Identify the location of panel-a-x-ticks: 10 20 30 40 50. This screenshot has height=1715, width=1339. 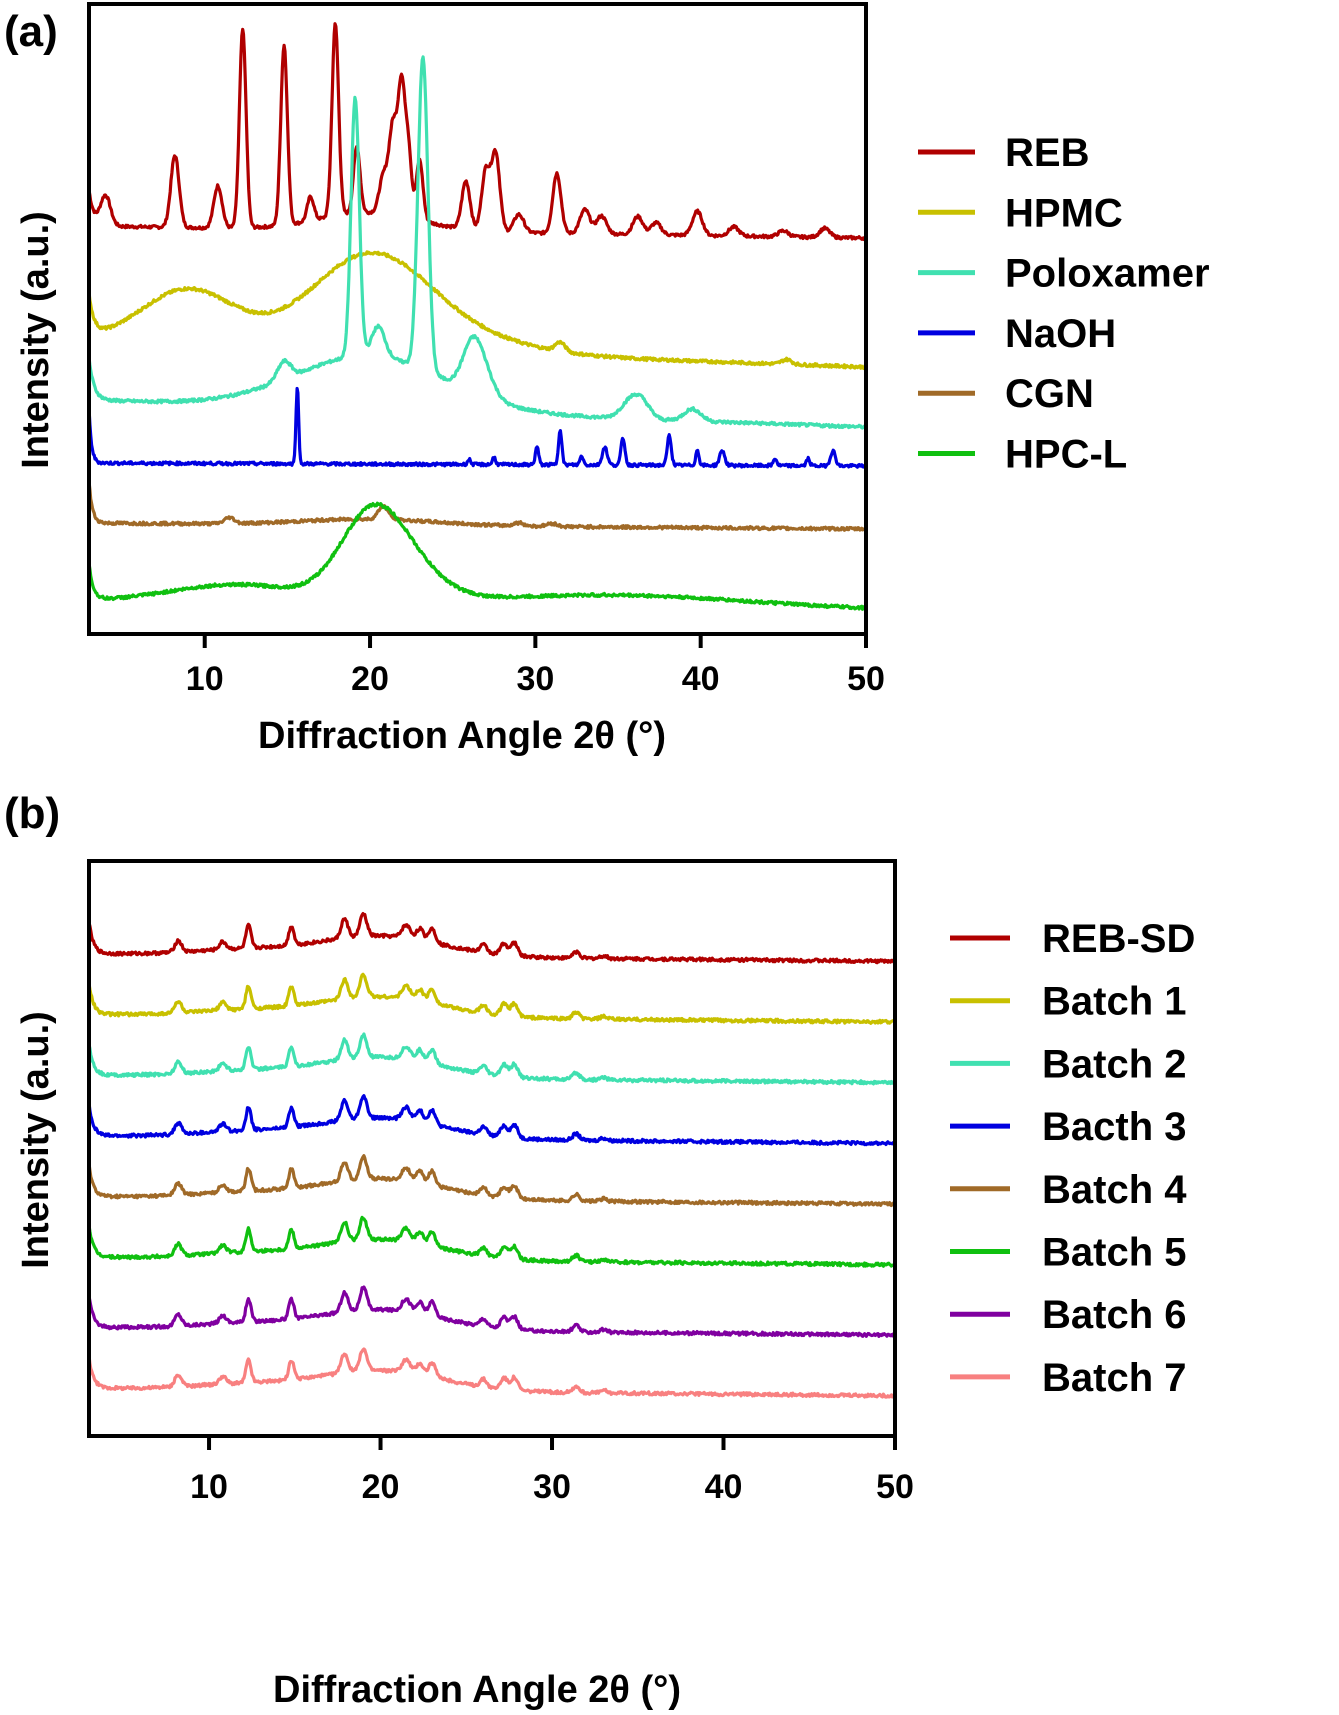
(535, 666).